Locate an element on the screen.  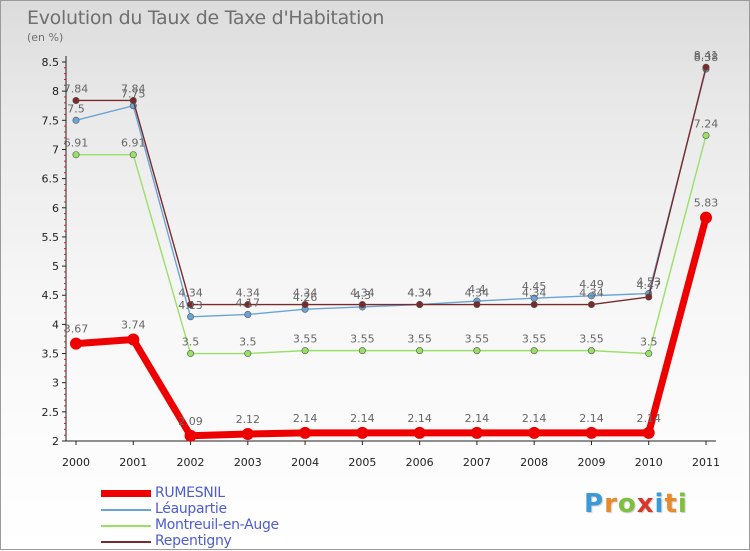
x-tick-label: 2010 is located at coordinates (649, 462).